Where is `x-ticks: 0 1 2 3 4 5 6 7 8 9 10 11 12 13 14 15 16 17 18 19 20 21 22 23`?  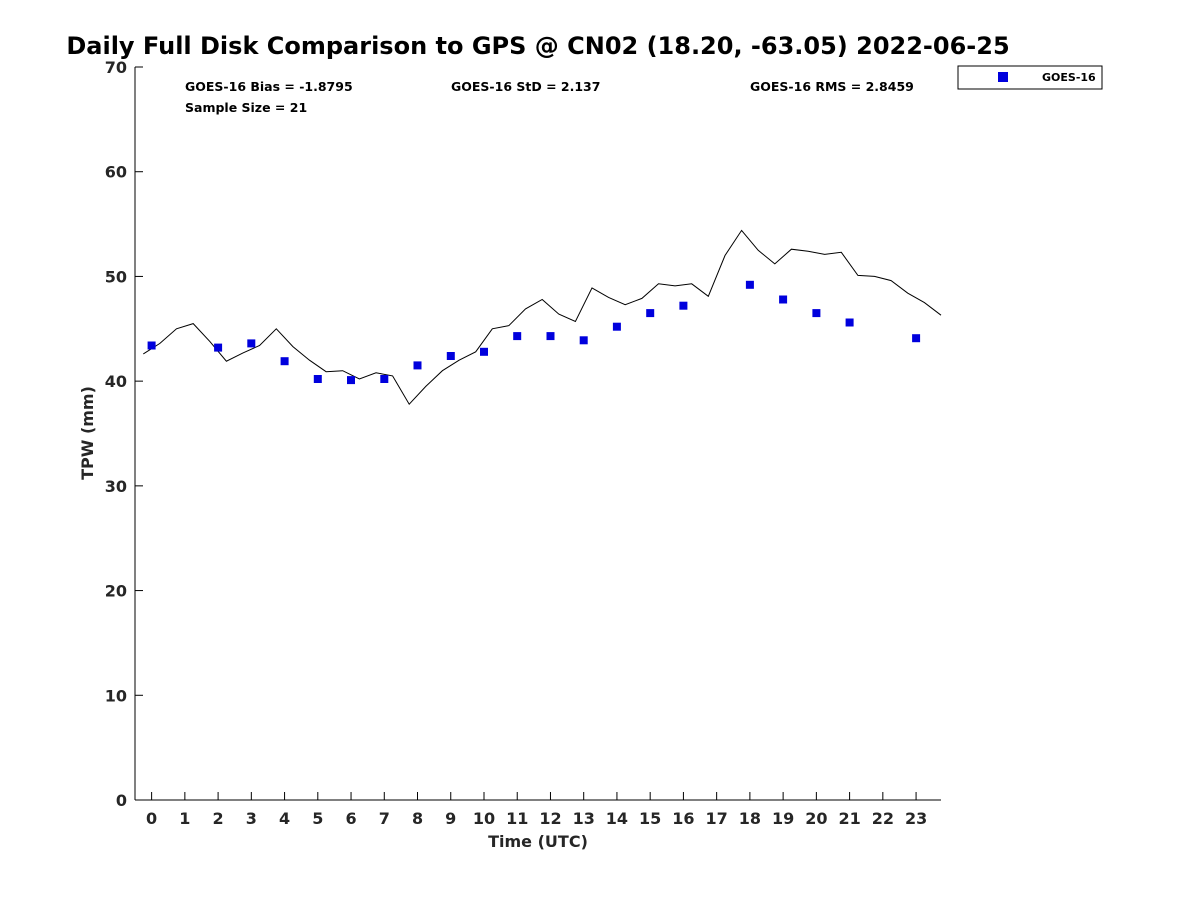
x-ticks: 0 1 2 3 4 5 6 7 8 9 10 11 12 13 14 15 16 17 18 19 20 21 22 23 is located at coordinates (536, 810).